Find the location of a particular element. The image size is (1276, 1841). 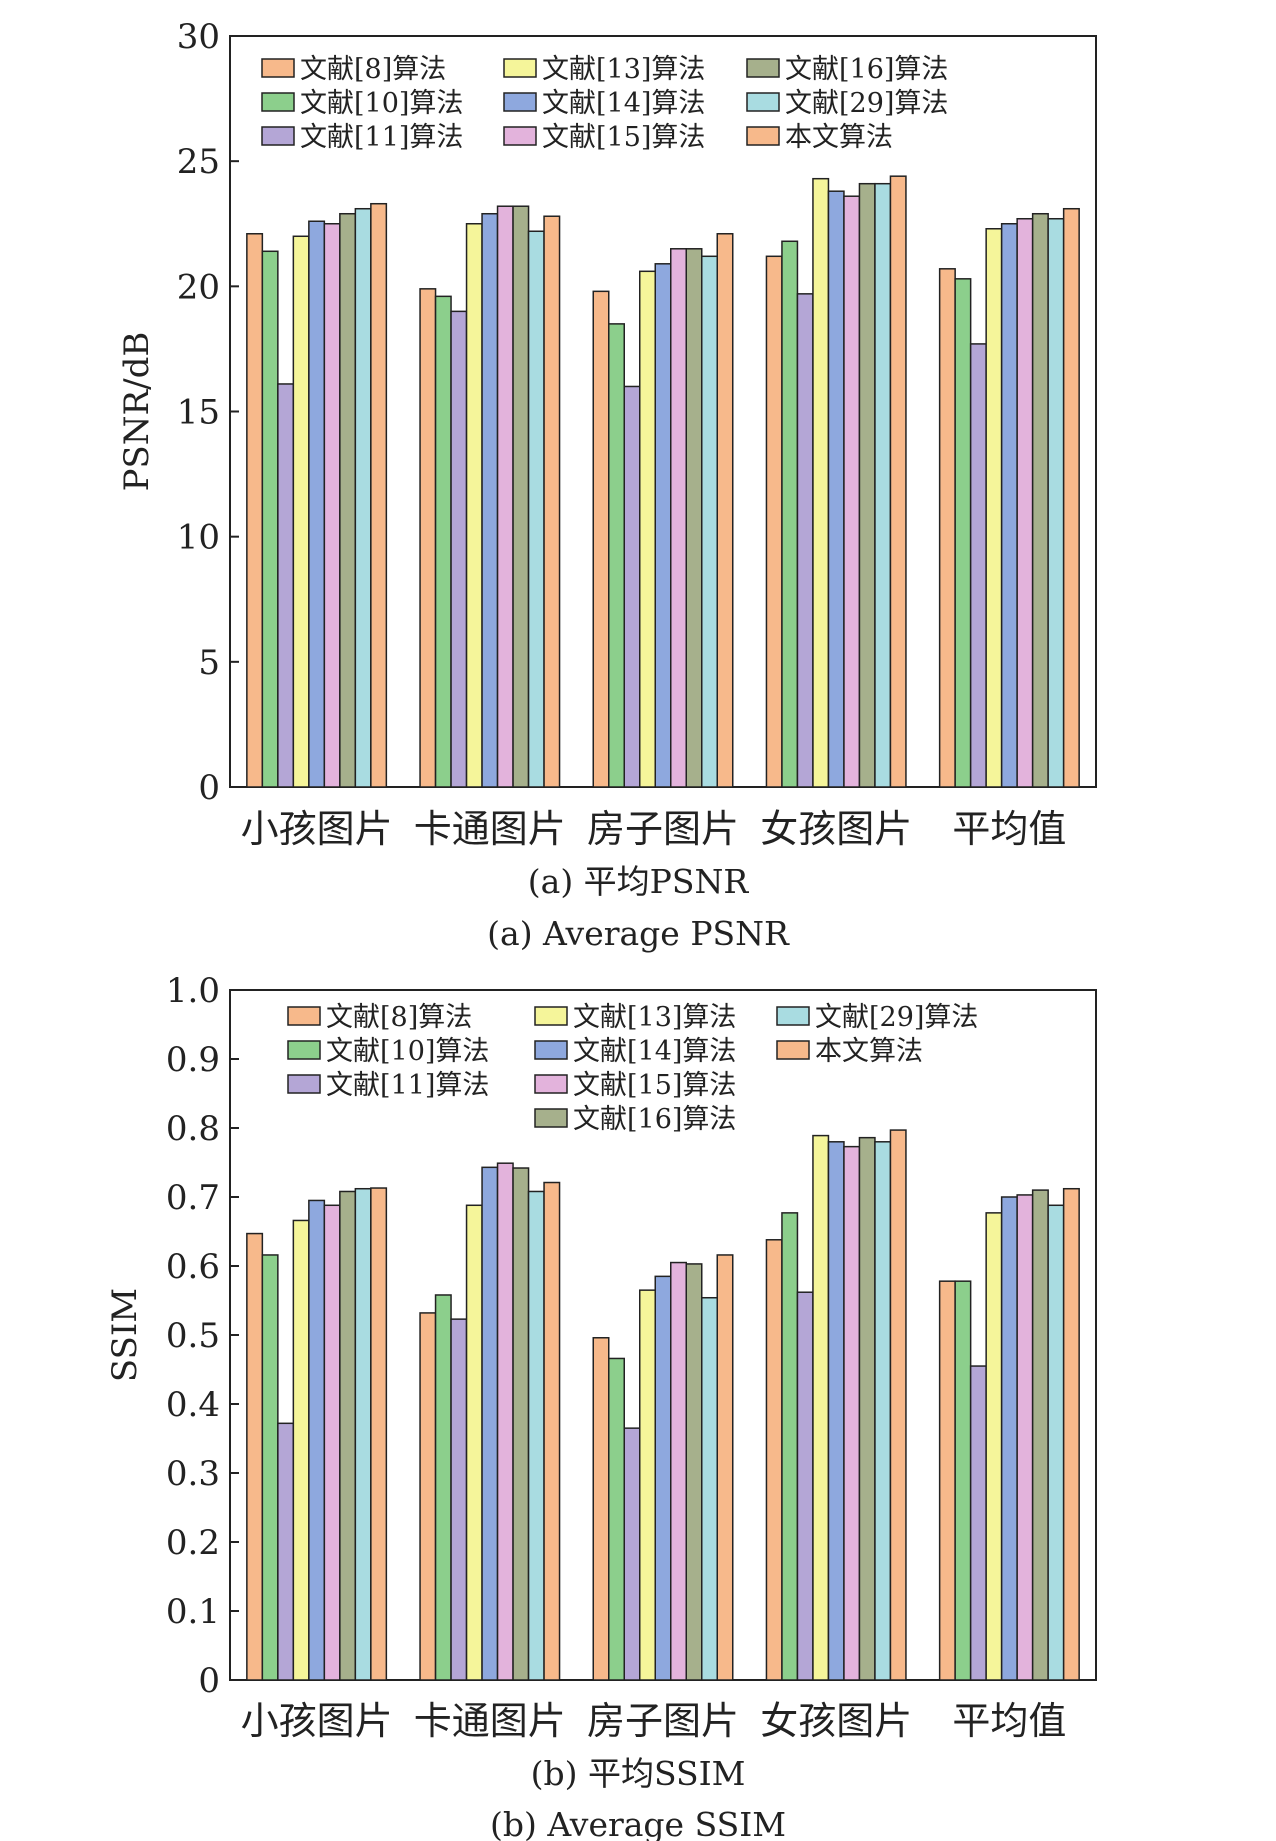

y-tick-label: 0.1 is located at coordinates (193, 1612).